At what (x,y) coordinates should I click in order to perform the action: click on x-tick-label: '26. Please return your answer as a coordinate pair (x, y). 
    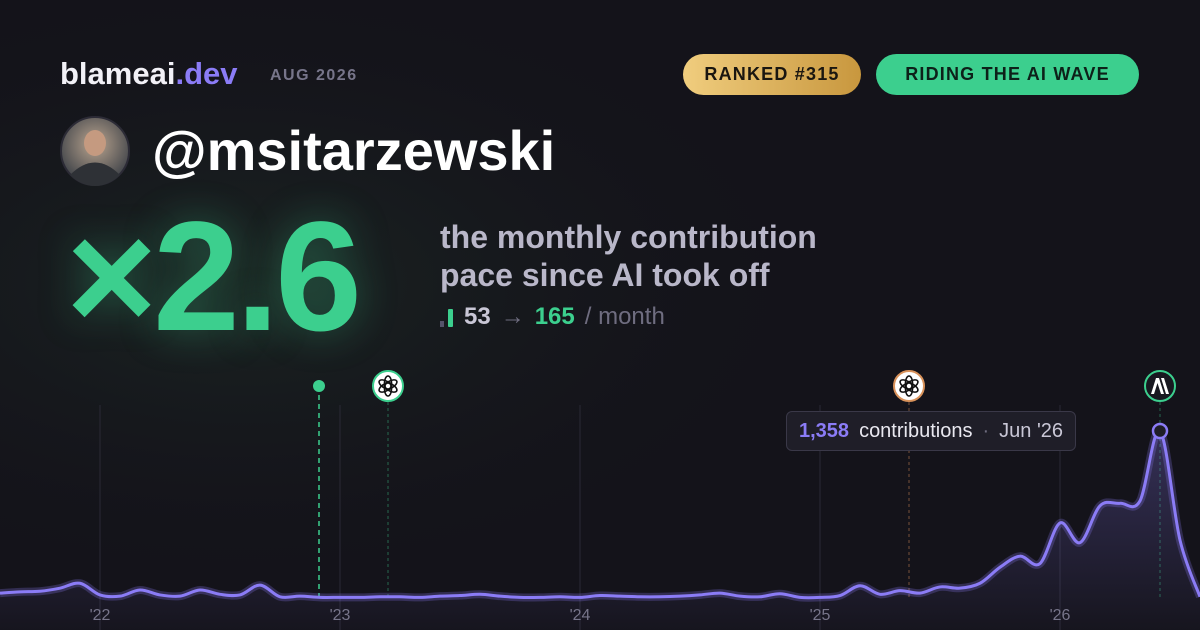
    Looking at the image, I should click on (1060, 615).